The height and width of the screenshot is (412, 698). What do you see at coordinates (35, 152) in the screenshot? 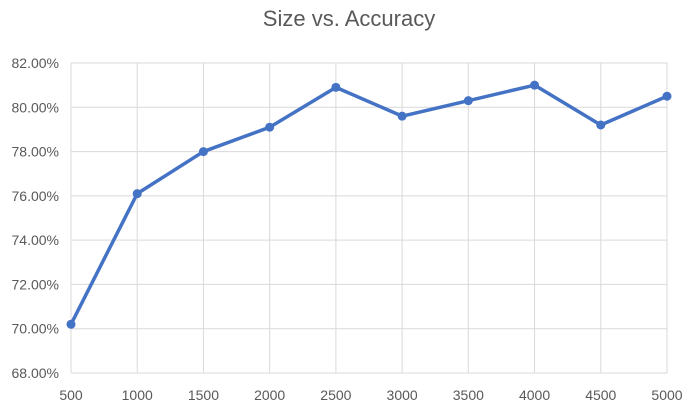
I see `y-tick-label: 78.00%` at bounding box center [35, 152].